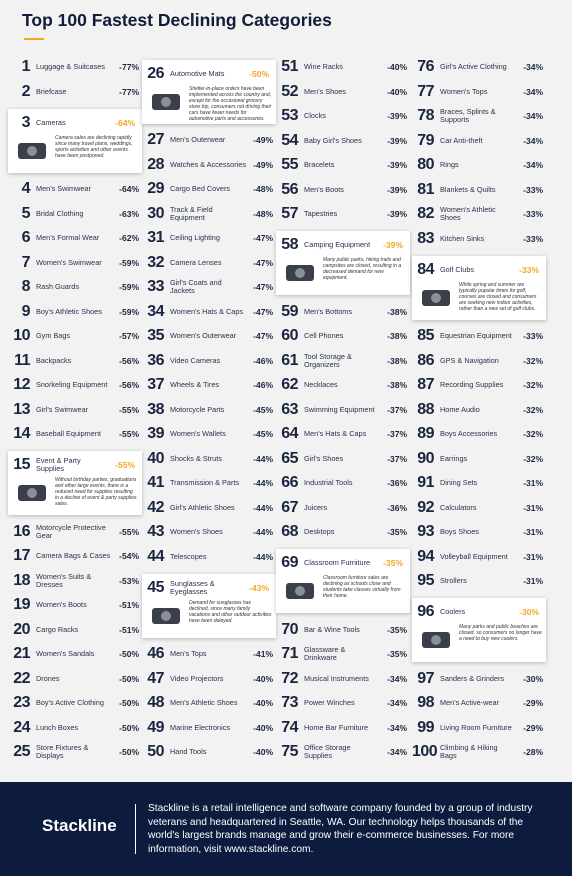  I want to click on category-name: Recording Supplies, so click(472, 385).